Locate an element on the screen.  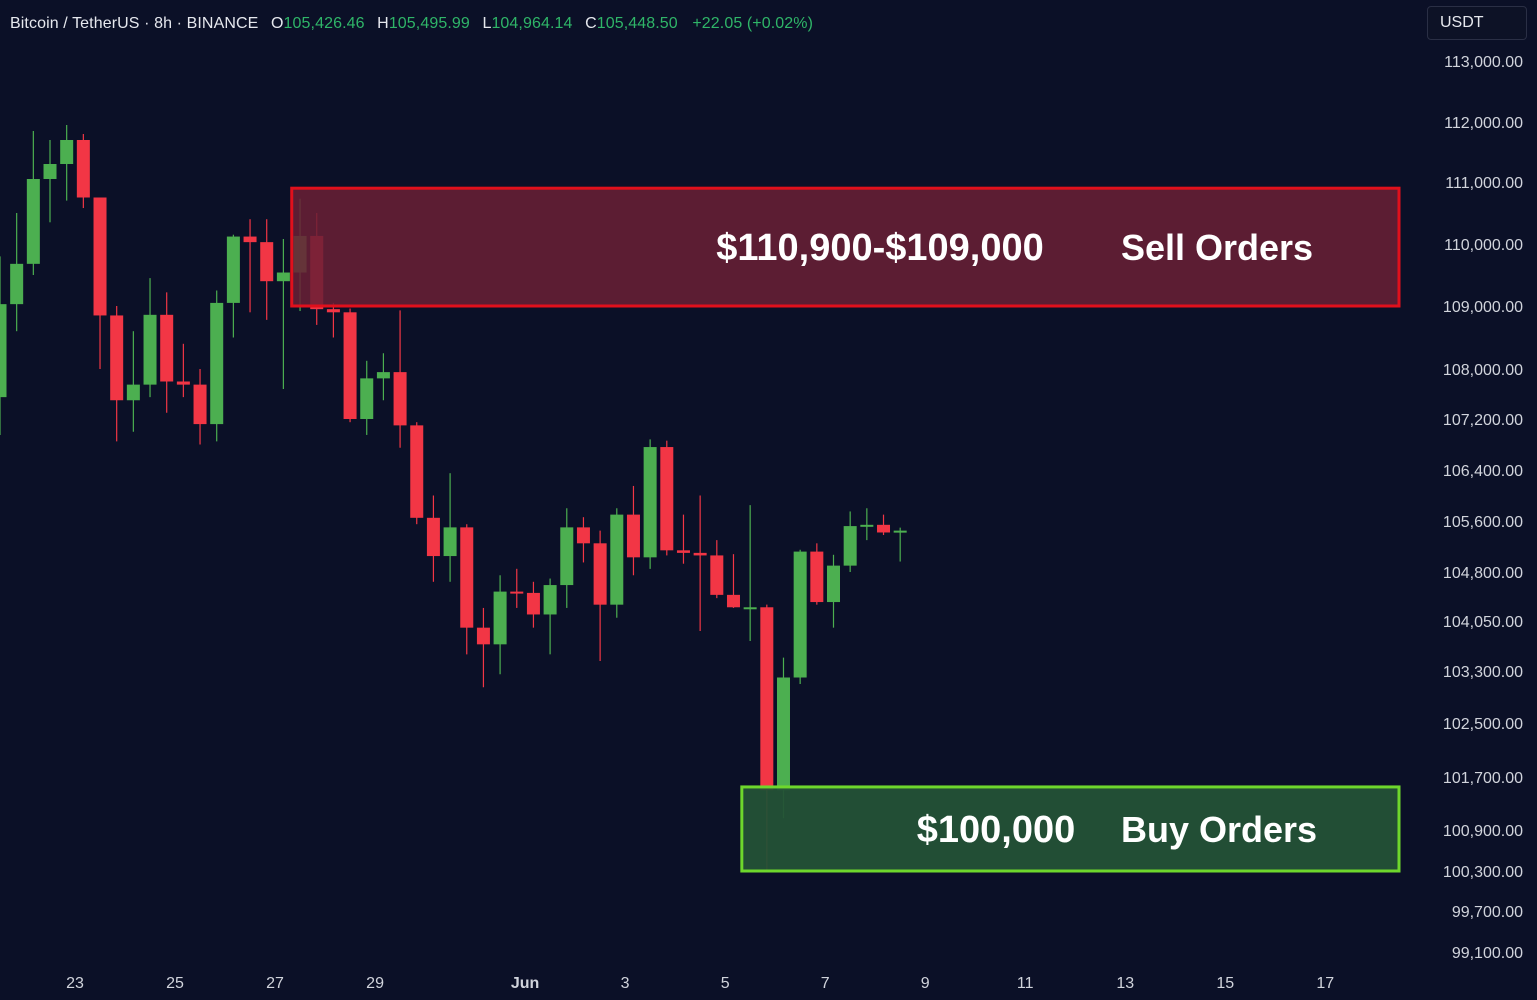
buy-zone-price-label: $100,000 is located at coordinates (996, 830).